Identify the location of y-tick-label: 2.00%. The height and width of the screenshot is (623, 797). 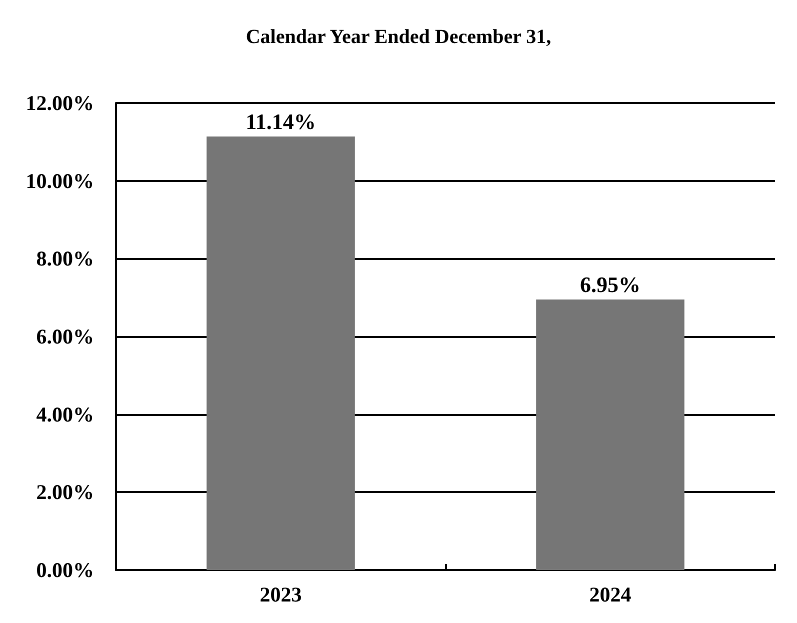
(65, 492).